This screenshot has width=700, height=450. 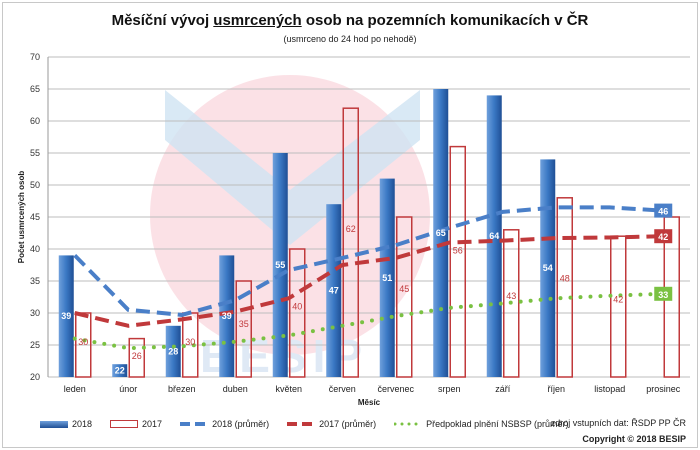 I want to click on data-label-2017: 56, so click(x=458, y=250).